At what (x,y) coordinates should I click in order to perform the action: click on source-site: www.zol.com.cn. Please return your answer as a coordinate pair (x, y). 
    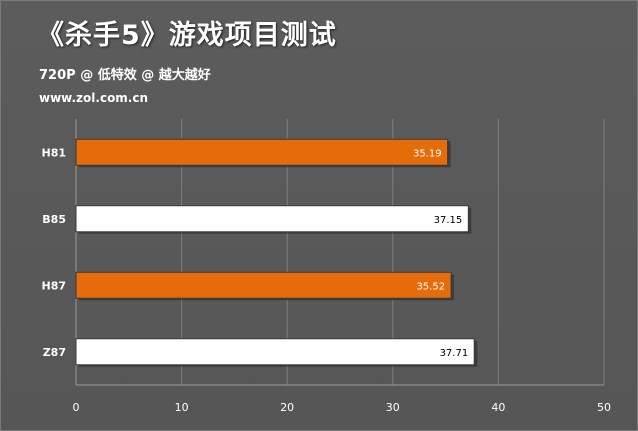
    Looking at the image, I should click on (94, 98).